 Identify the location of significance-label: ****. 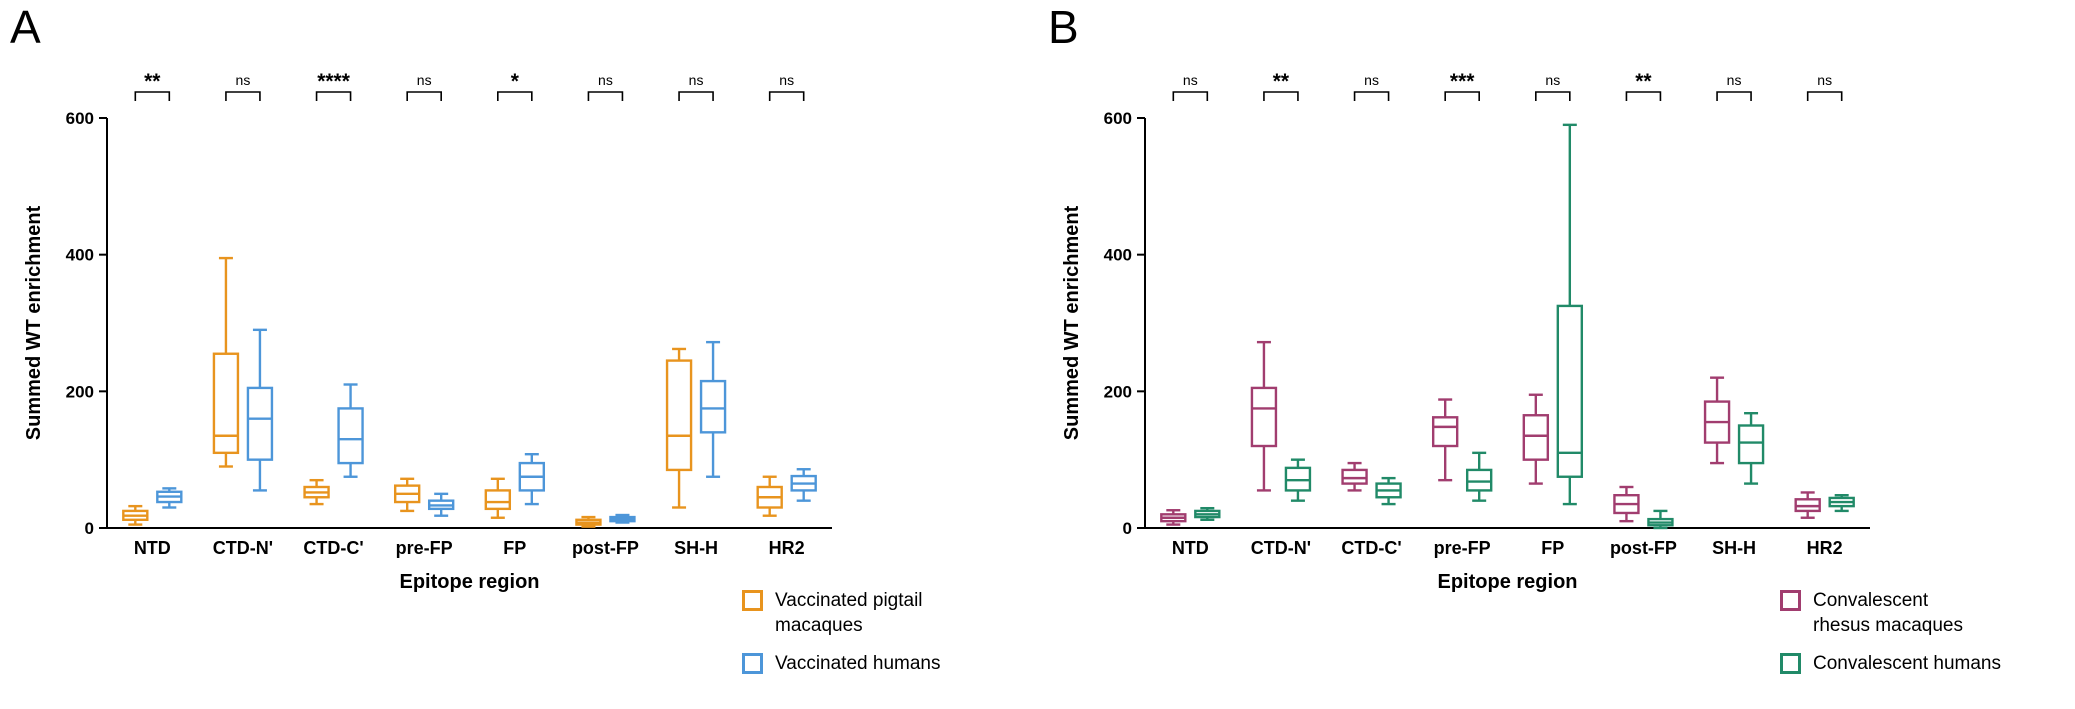
(334, 81).